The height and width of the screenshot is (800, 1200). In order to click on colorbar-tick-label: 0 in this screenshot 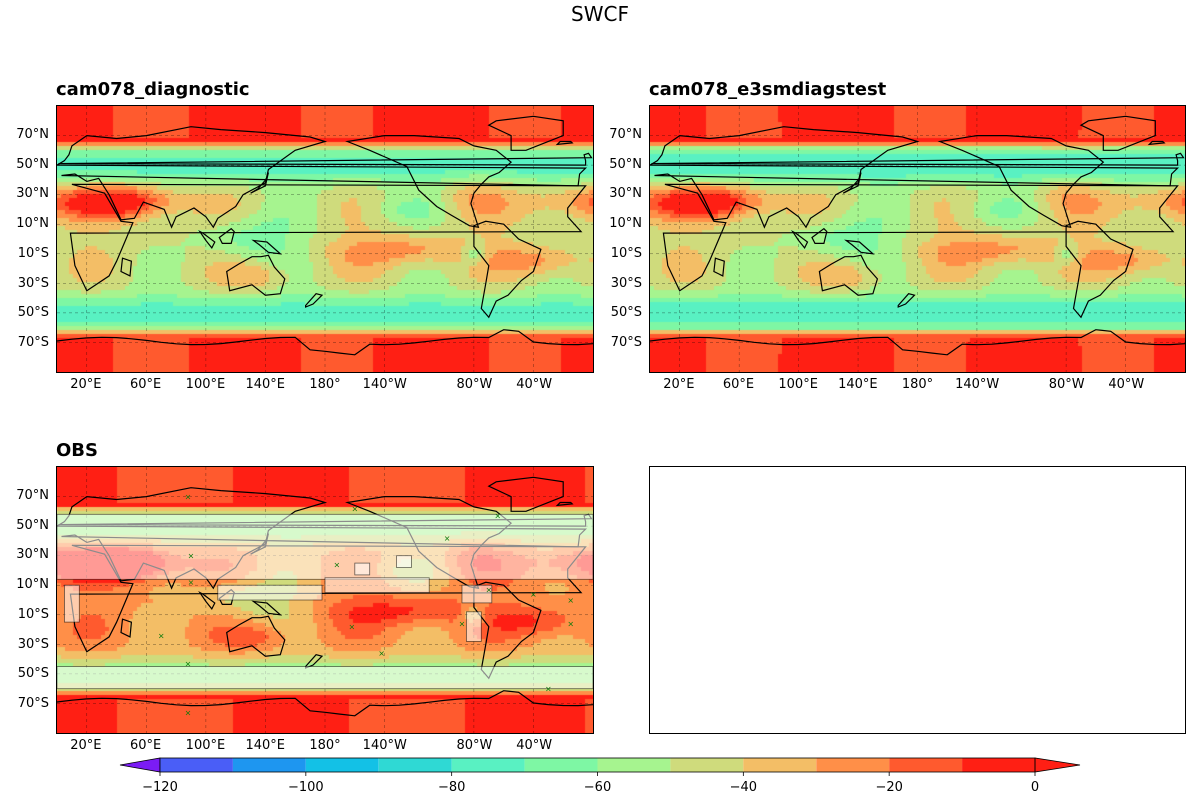, I will do `click(1035, 787)`.